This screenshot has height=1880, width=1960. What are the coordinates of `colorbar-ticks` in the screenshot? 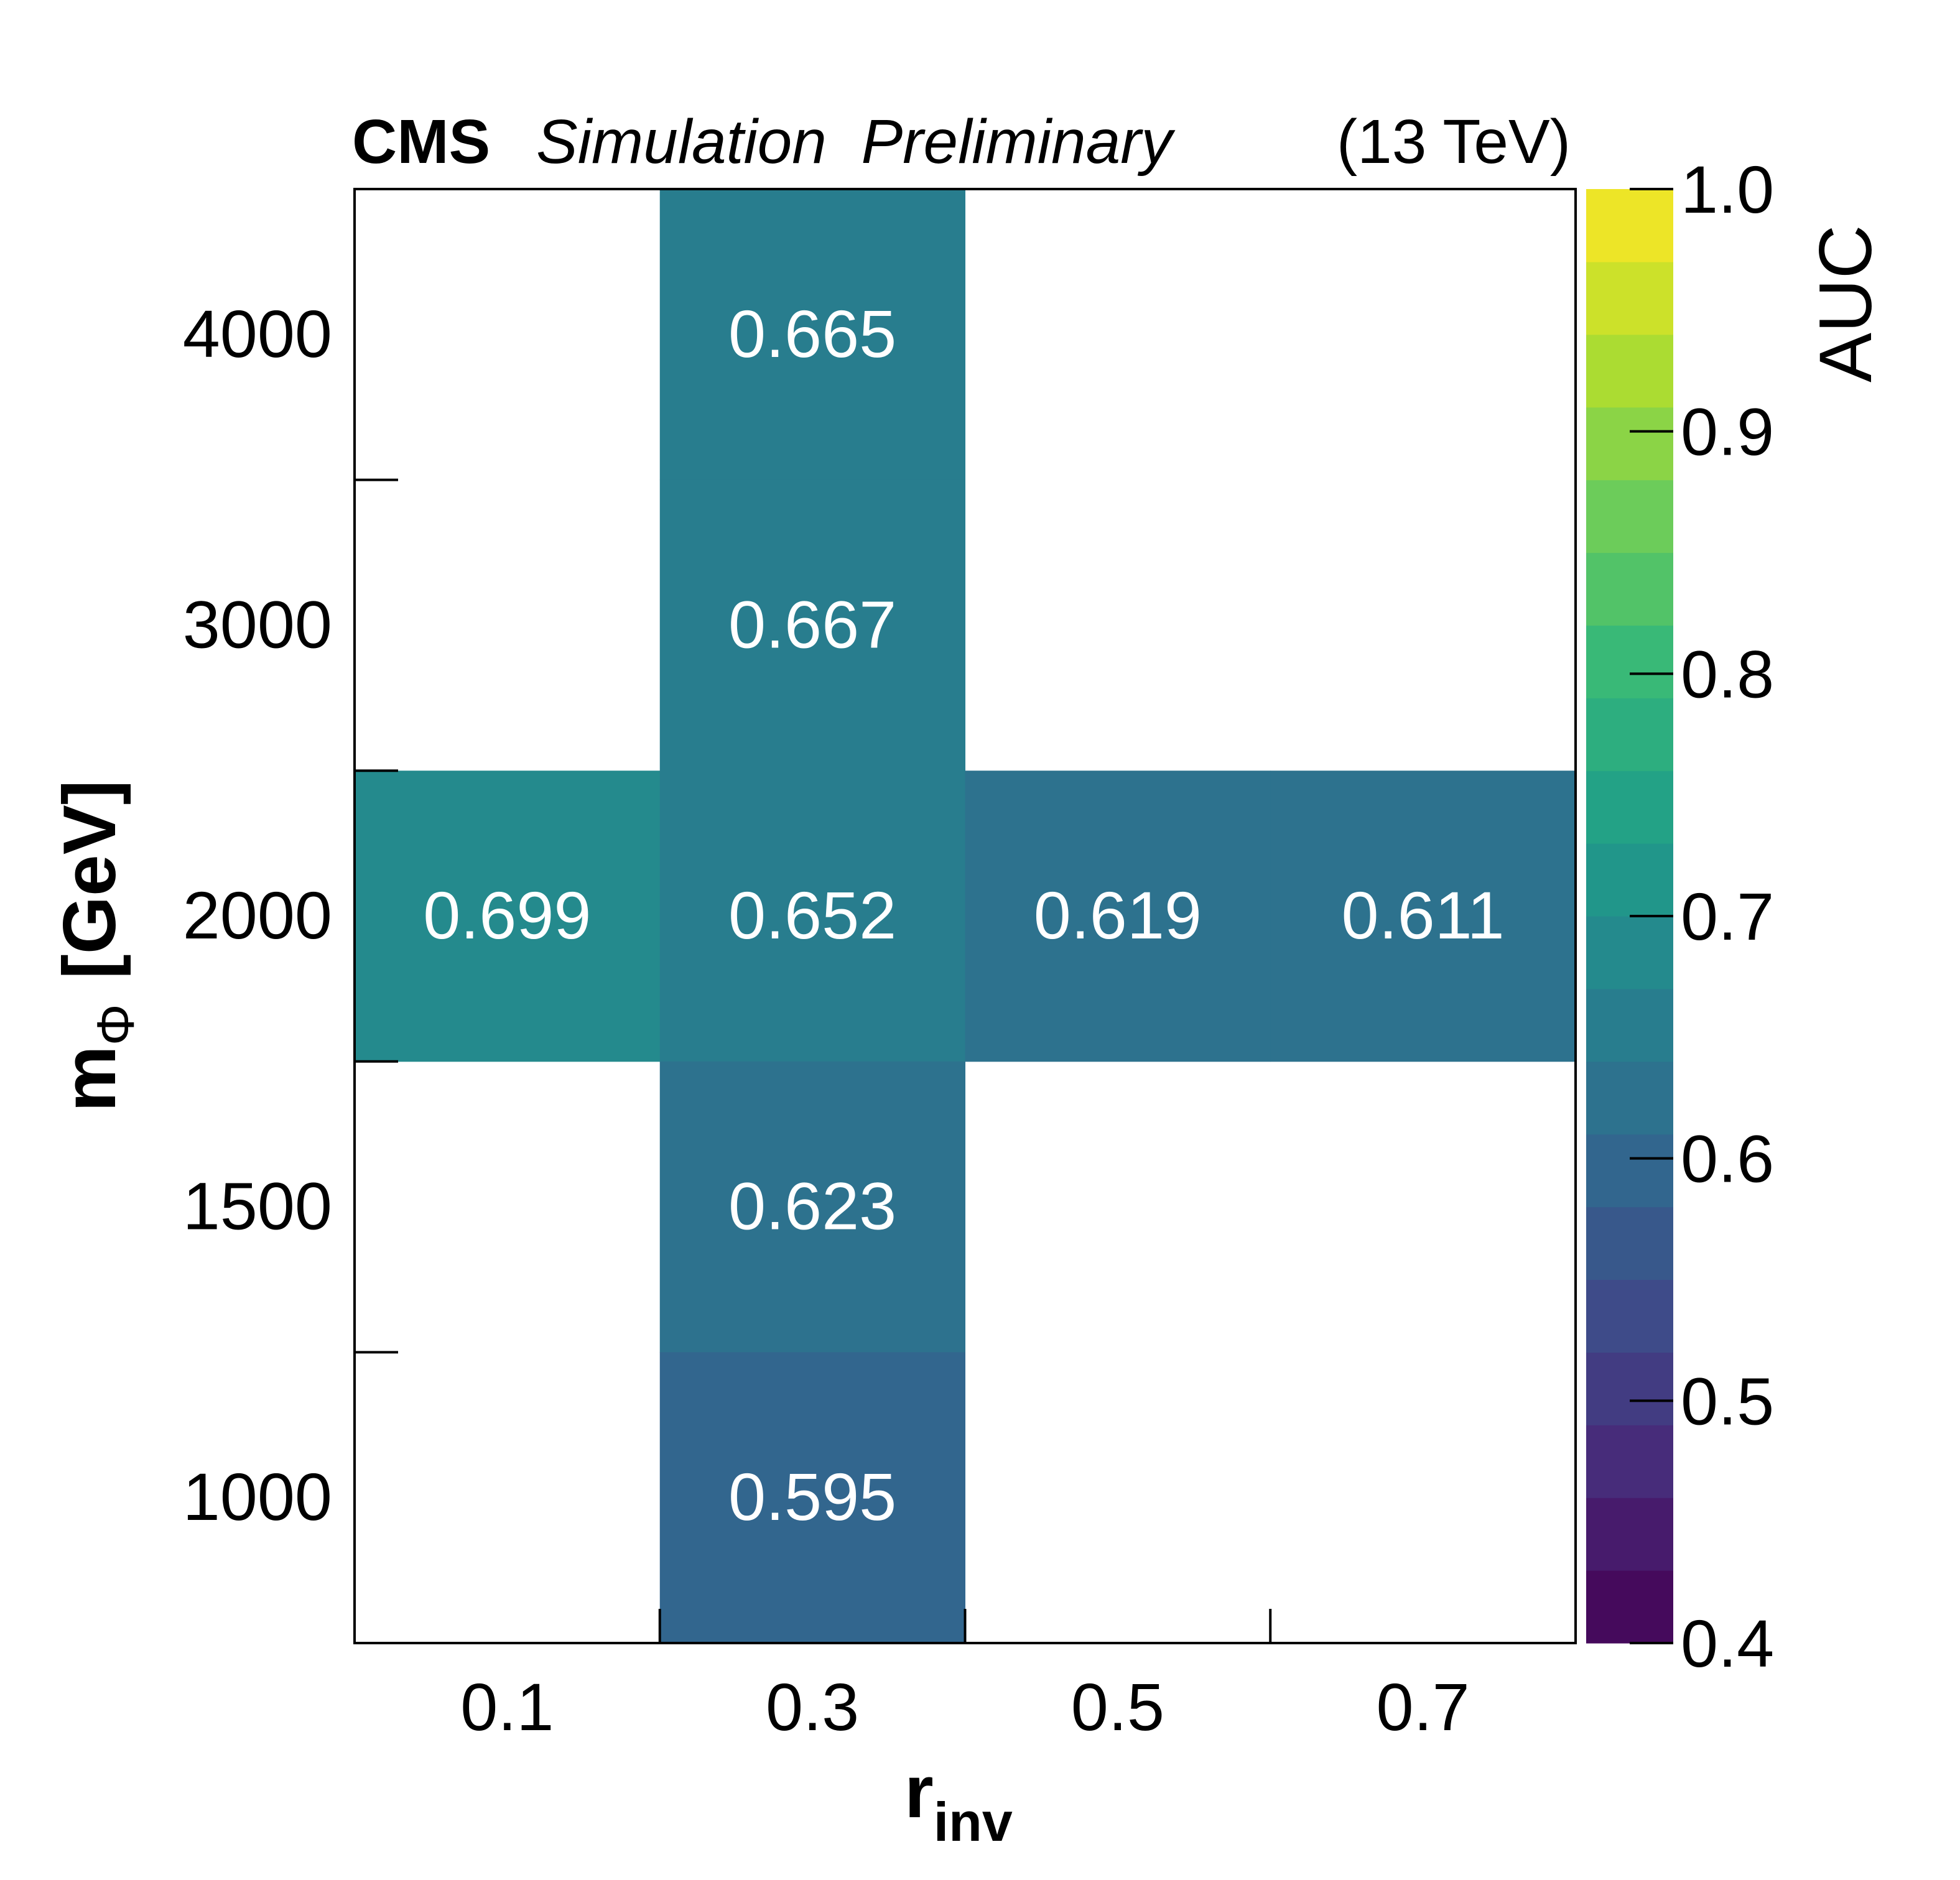 It's located at (1651, 916).